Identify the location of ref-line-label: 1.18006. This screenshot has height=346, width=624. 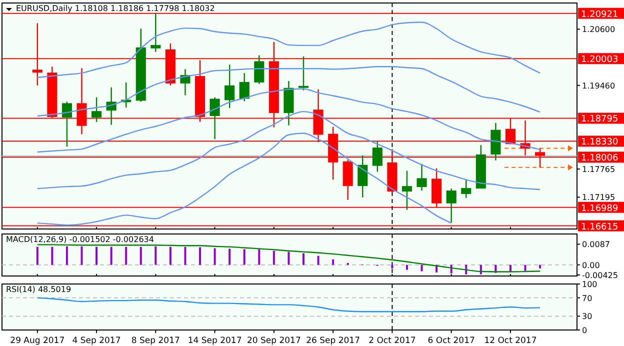
(599, 159).